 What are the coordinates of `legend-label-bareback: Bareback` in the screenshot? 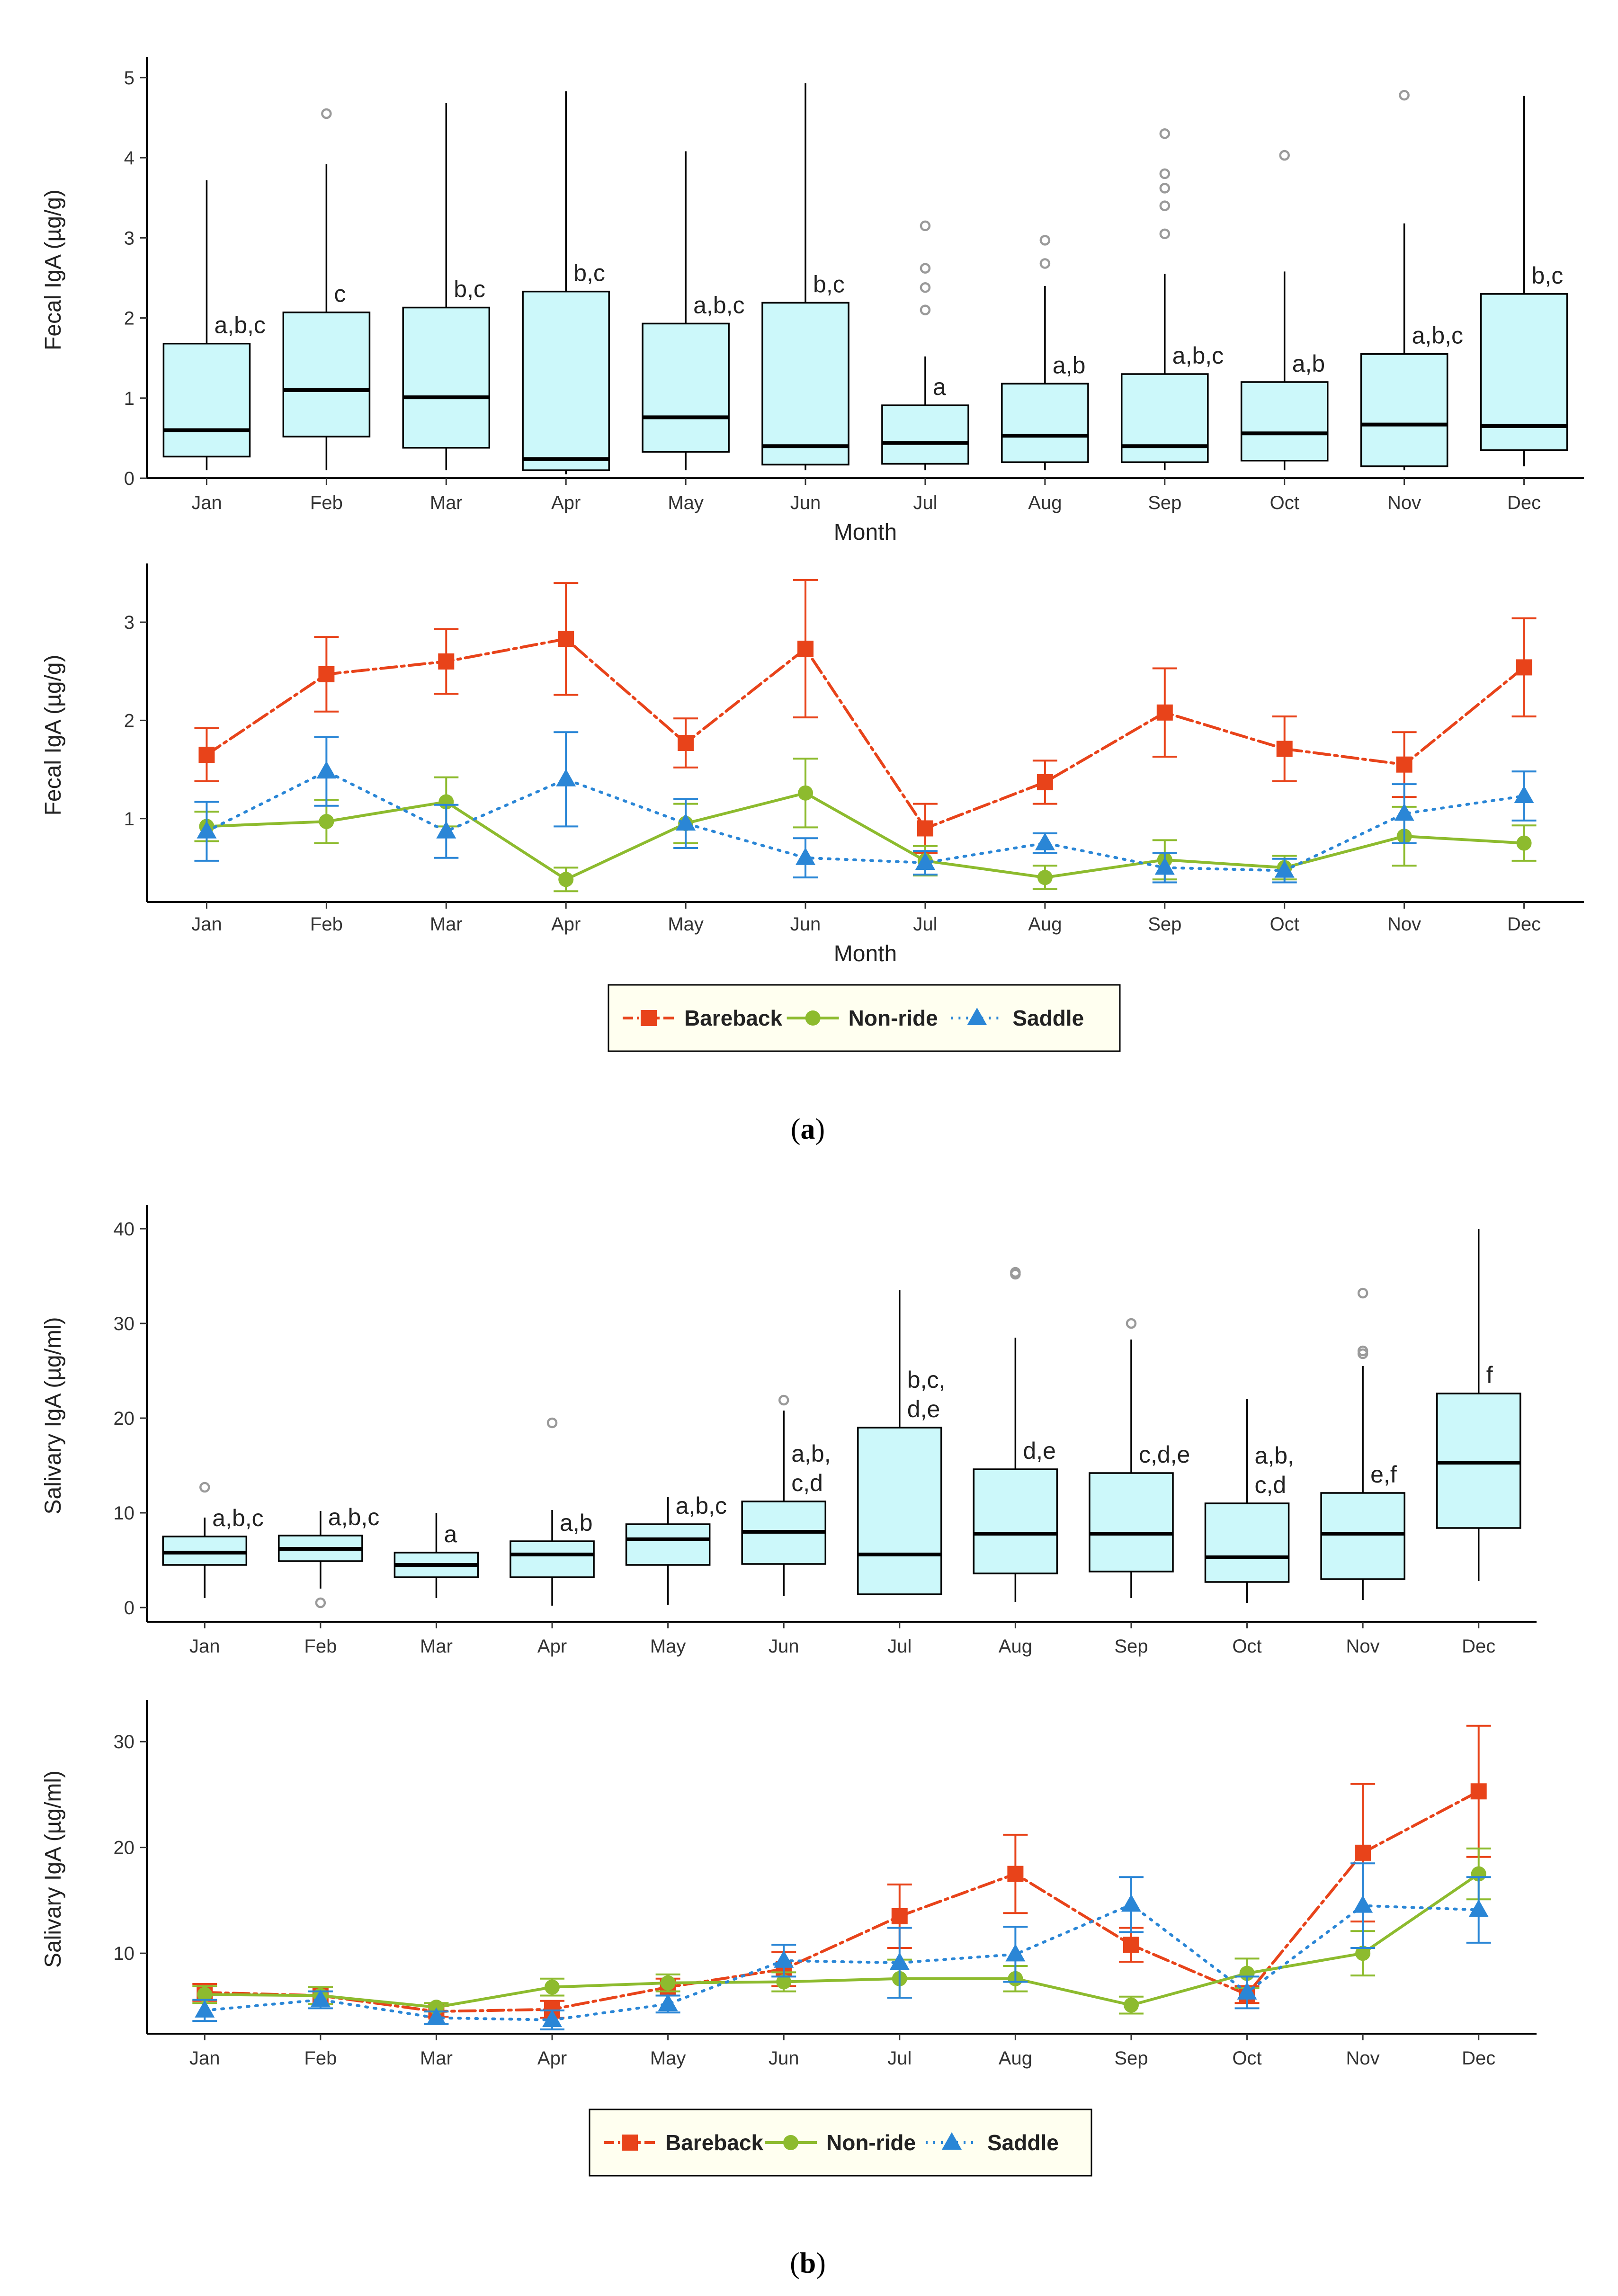 It's located at (714, 2142).